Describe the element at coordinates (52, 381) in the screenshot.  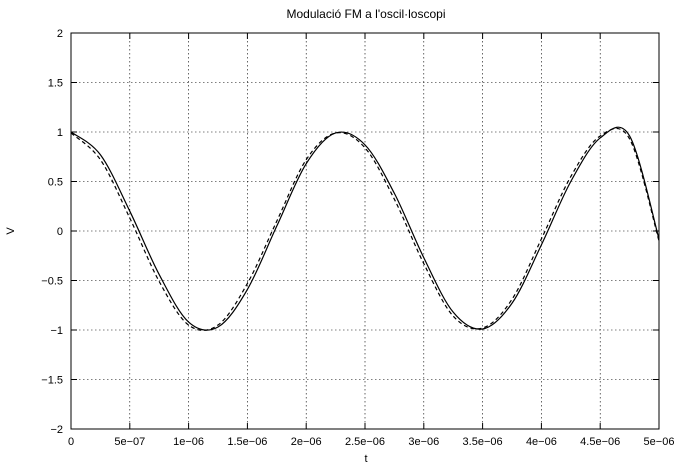
I see `y-tick-label: −1.5` at that location.